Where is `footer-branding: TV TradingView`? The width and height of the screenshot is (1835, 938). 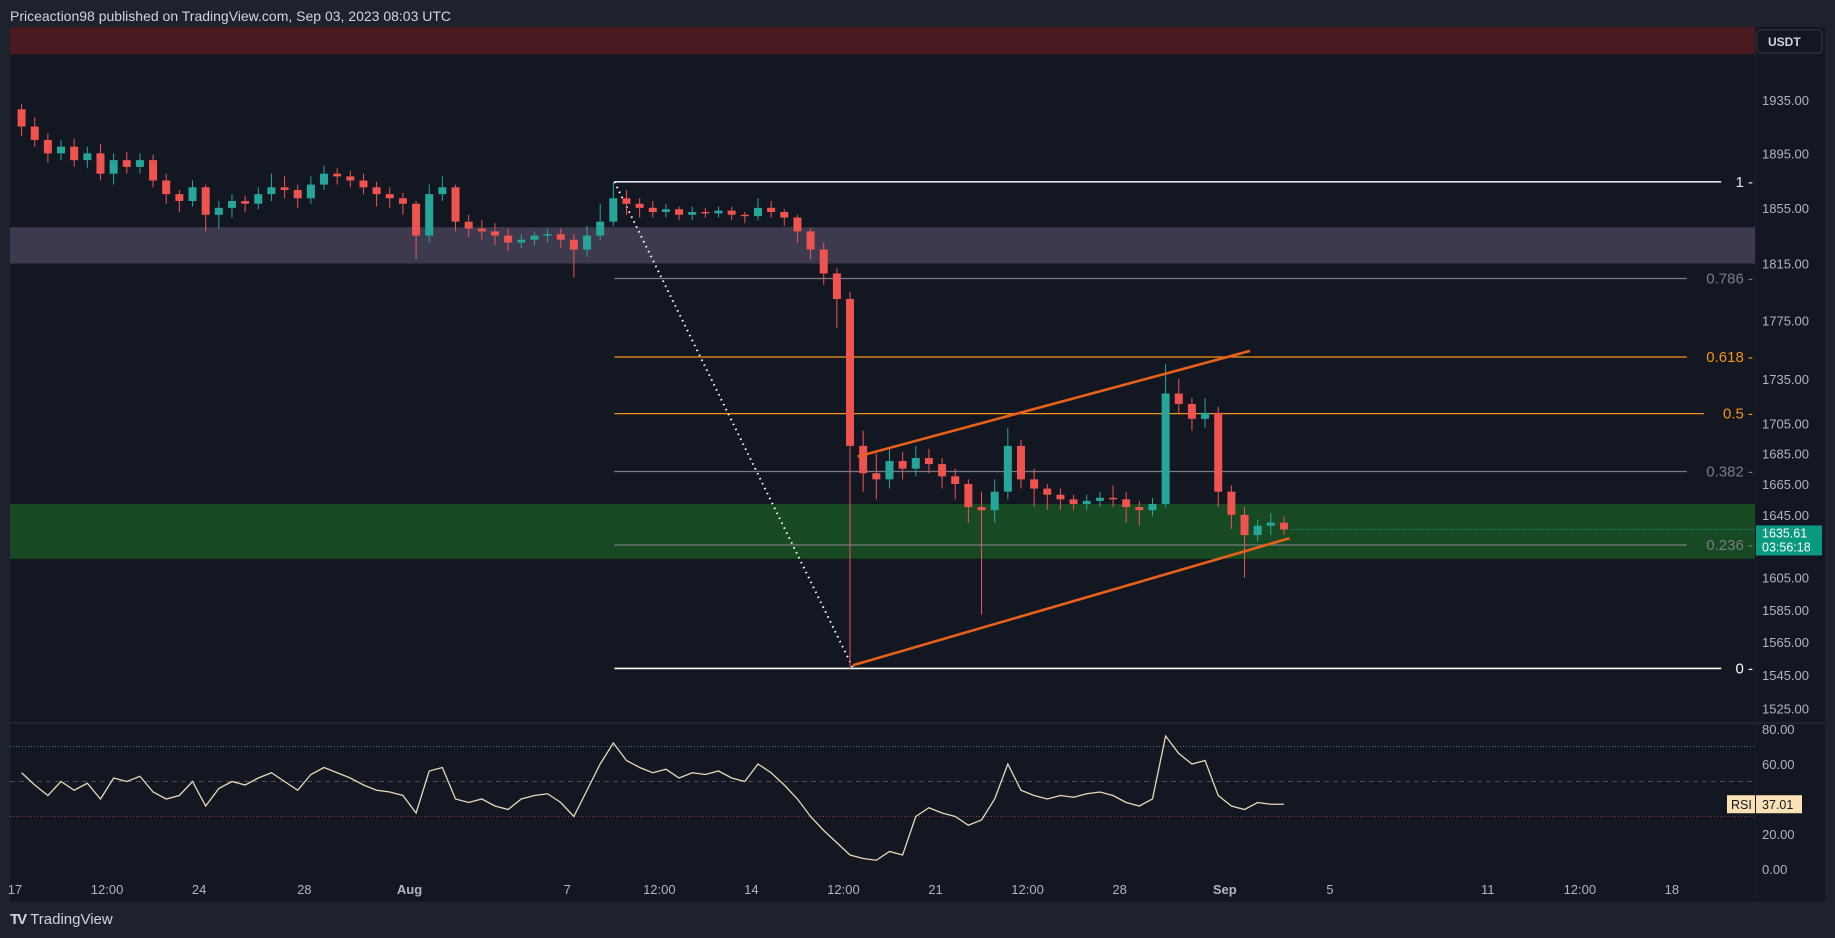
footer-branding: TV TradingView is located at coordinates (61, 919).